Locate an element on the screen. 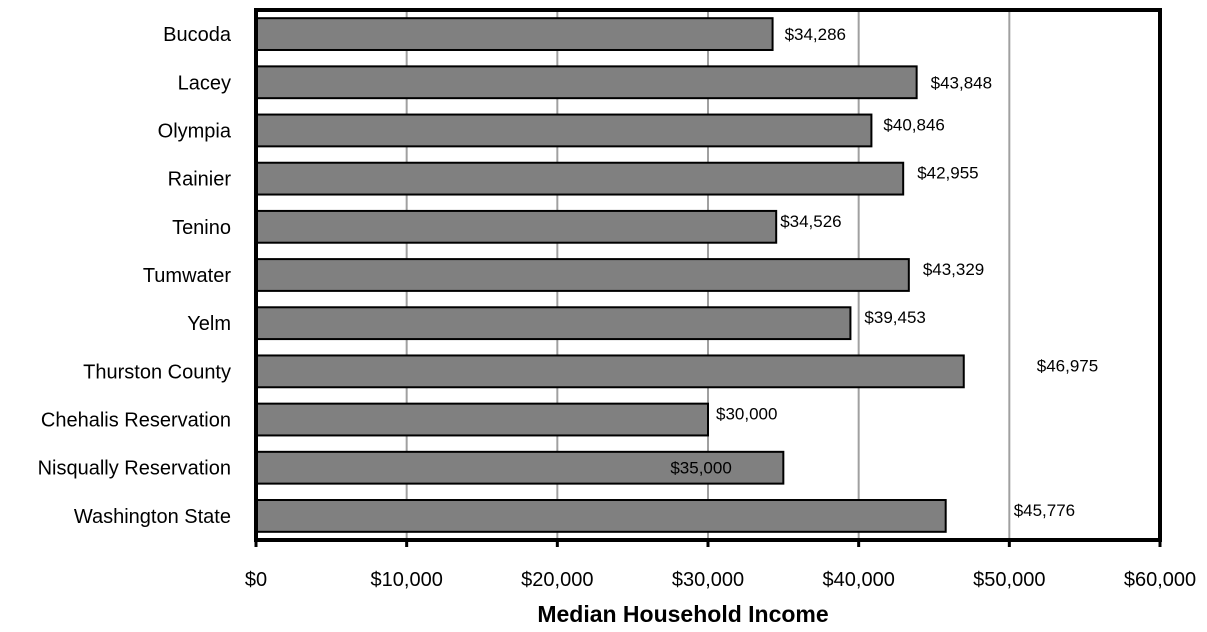 The image size is (1207, 632). data-label: $42,955 is located at coordinates (947, 173).